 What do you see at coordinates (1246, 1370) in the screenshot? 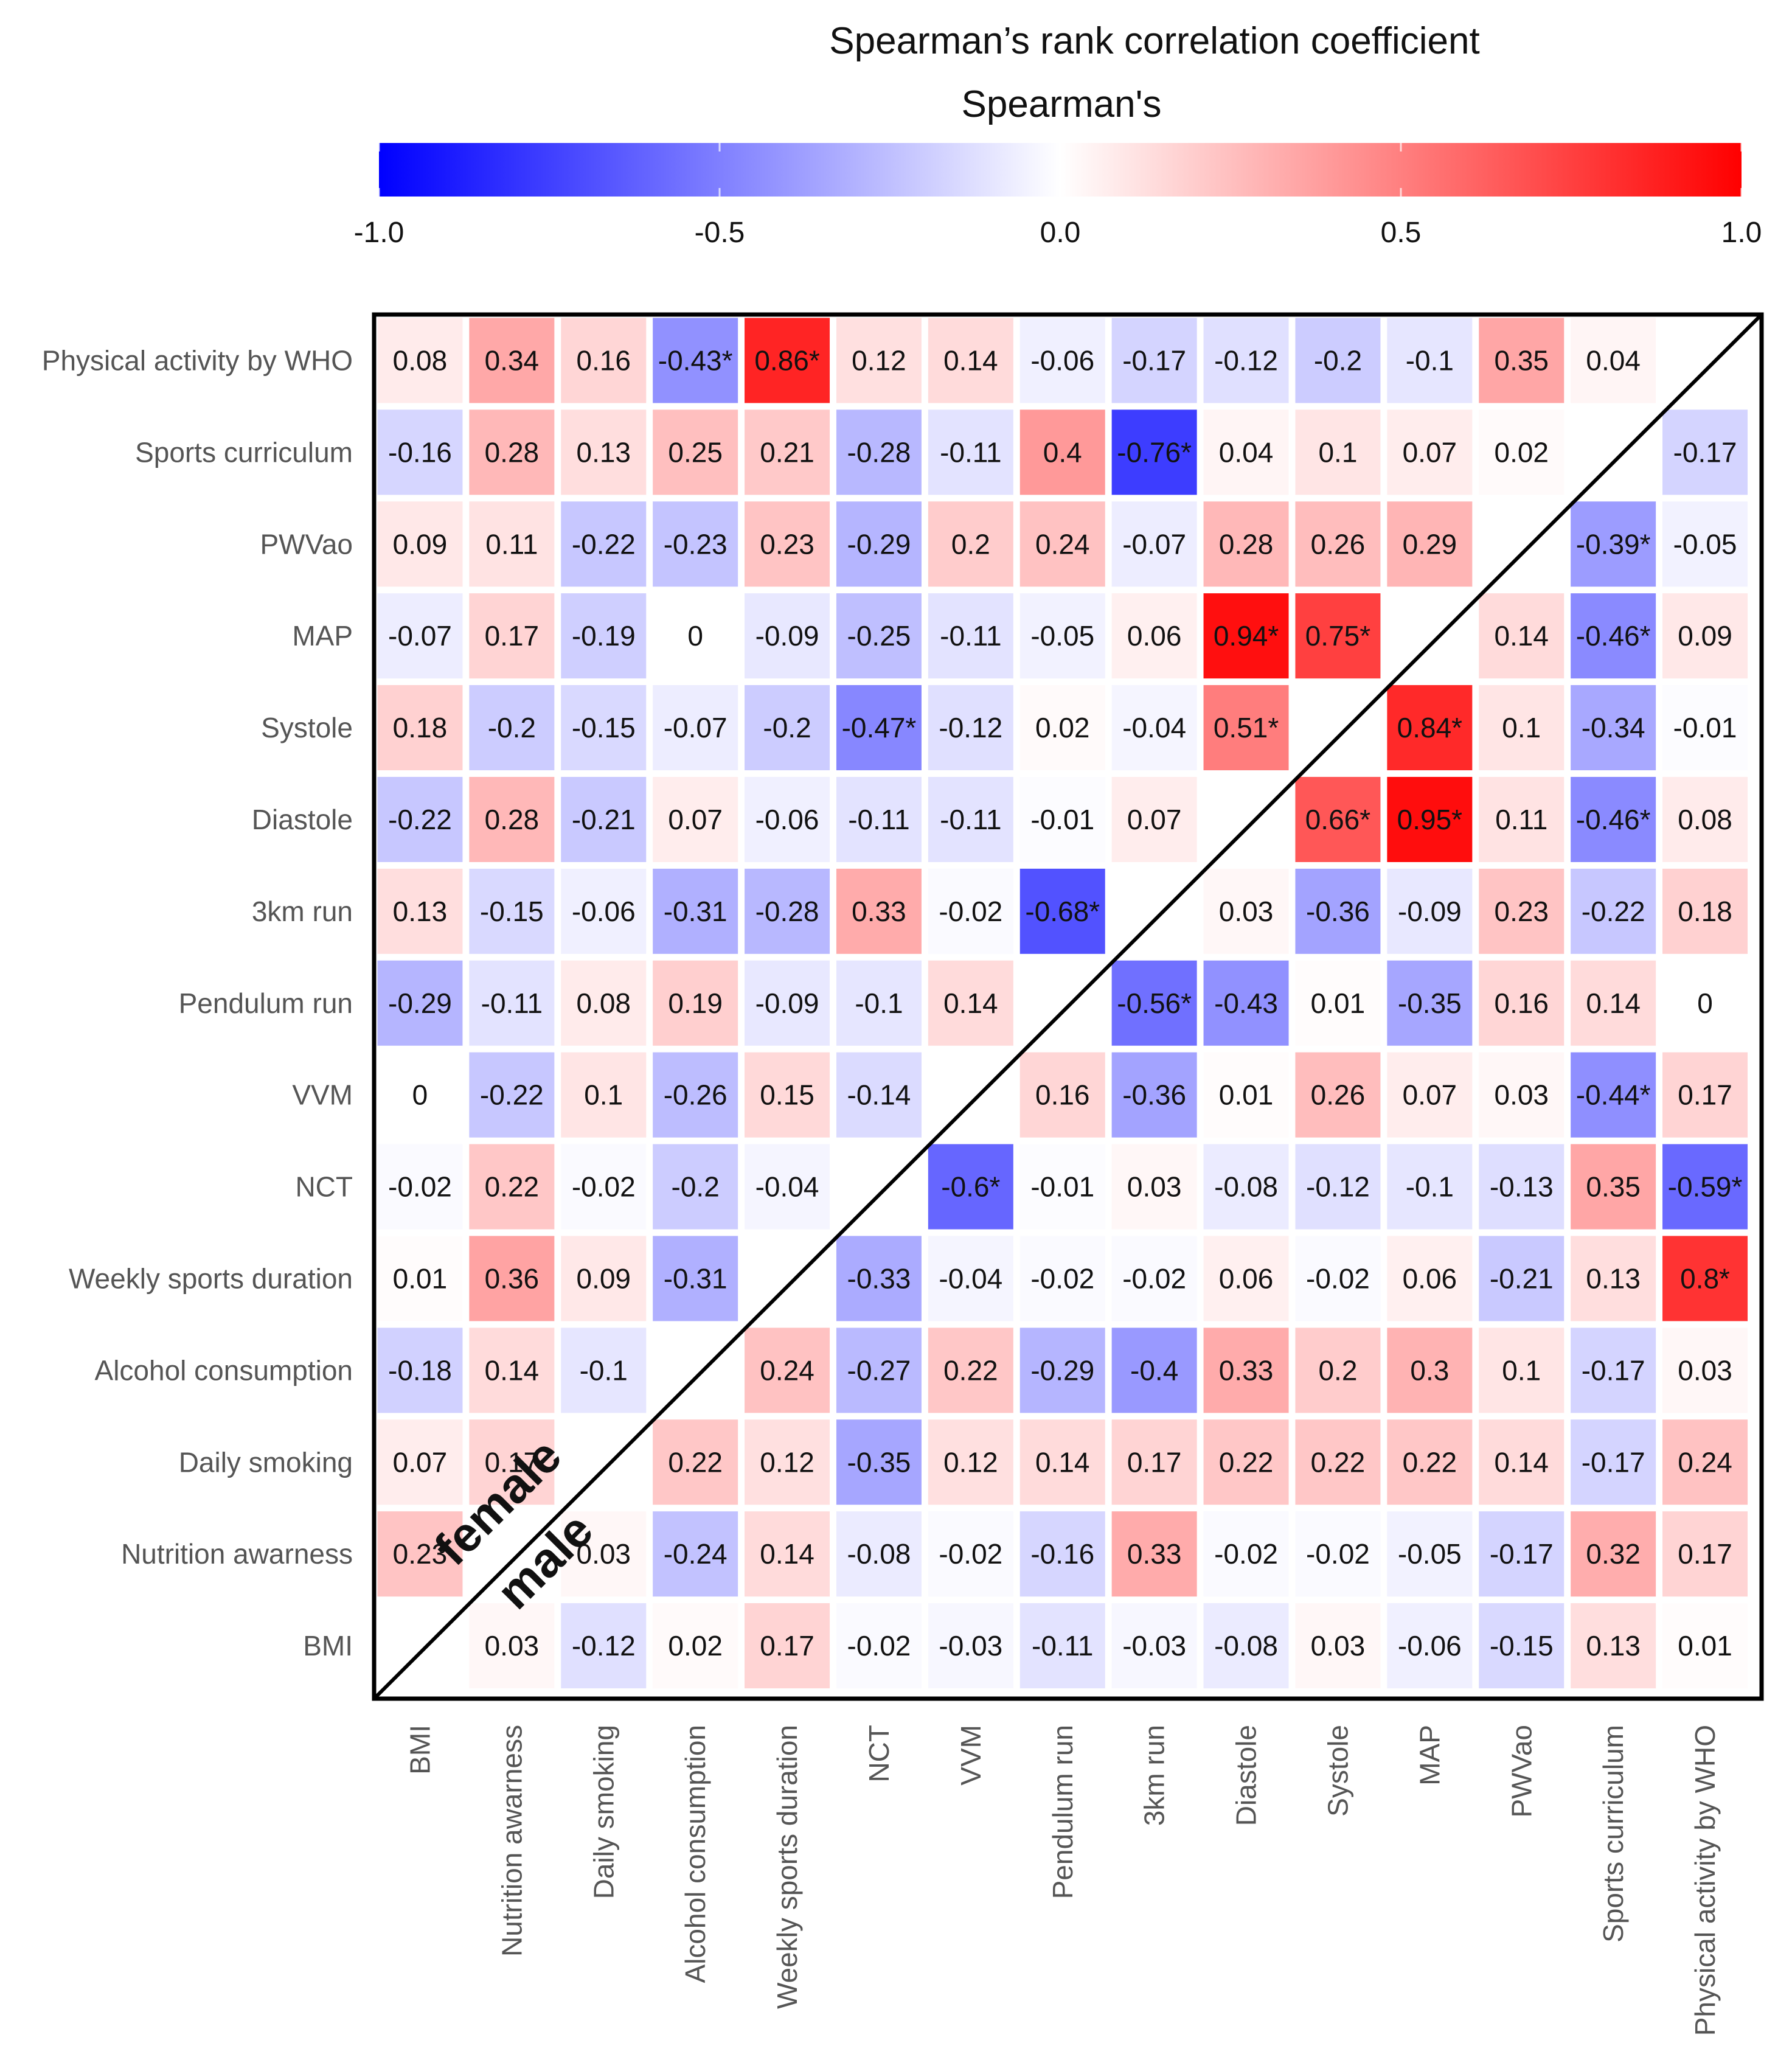
I see `heatmap-cell: 0.33` at bounding box center [1246, 1370].